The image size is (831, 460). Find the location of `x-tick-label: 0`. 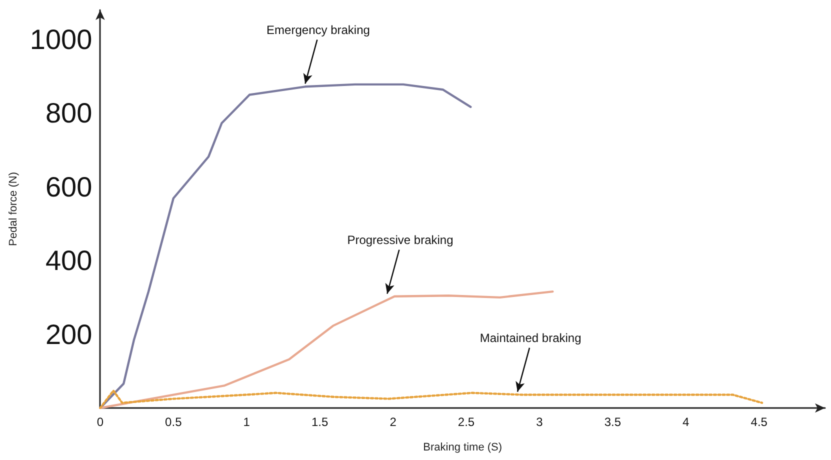

x-tick-label: 0 is located at coordinates (100, 422).